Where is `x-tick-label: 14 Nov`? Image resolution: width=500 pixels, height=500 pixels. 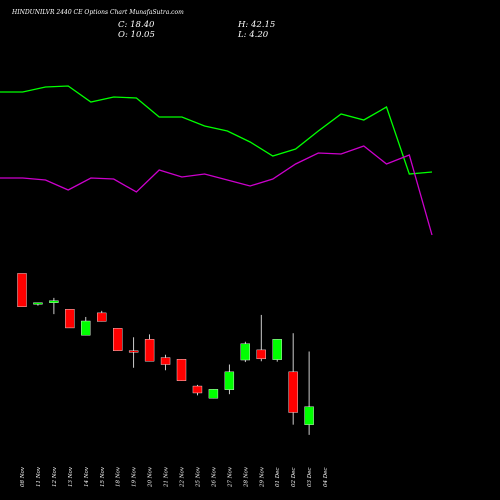 x-tick-label: 14 Nov is located at coordinates (87, 476).